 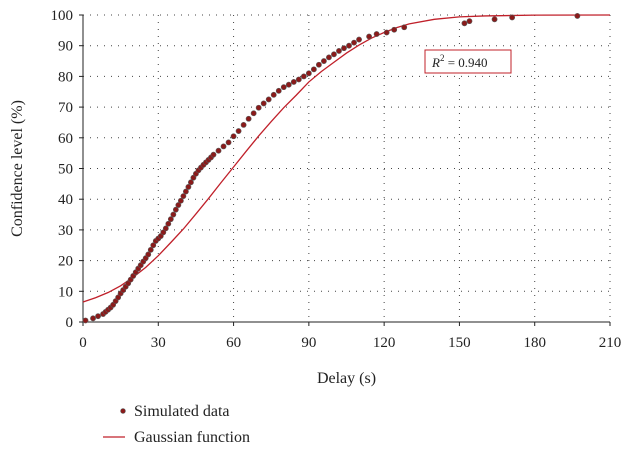 What do you see at coordinates (65, 292) in the screenshot?
I see `y-tick-label: 10` at bounding box center [65, 292].